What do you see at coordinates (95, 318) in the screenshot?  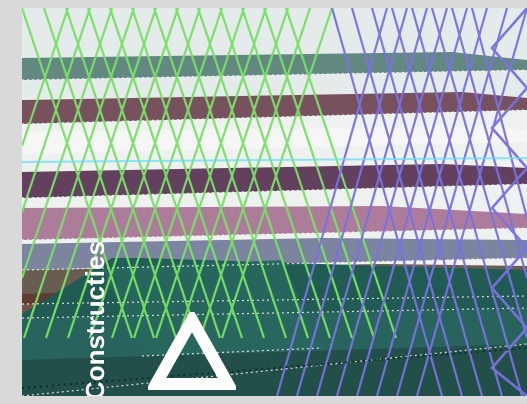 I see `caption-label: Constructies` at bounding box center [95, 318].